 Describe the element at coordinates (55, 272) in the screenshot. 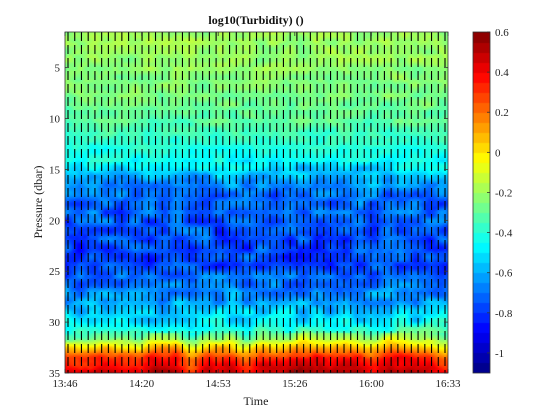

I see `y-tick-label: 25` at that location.